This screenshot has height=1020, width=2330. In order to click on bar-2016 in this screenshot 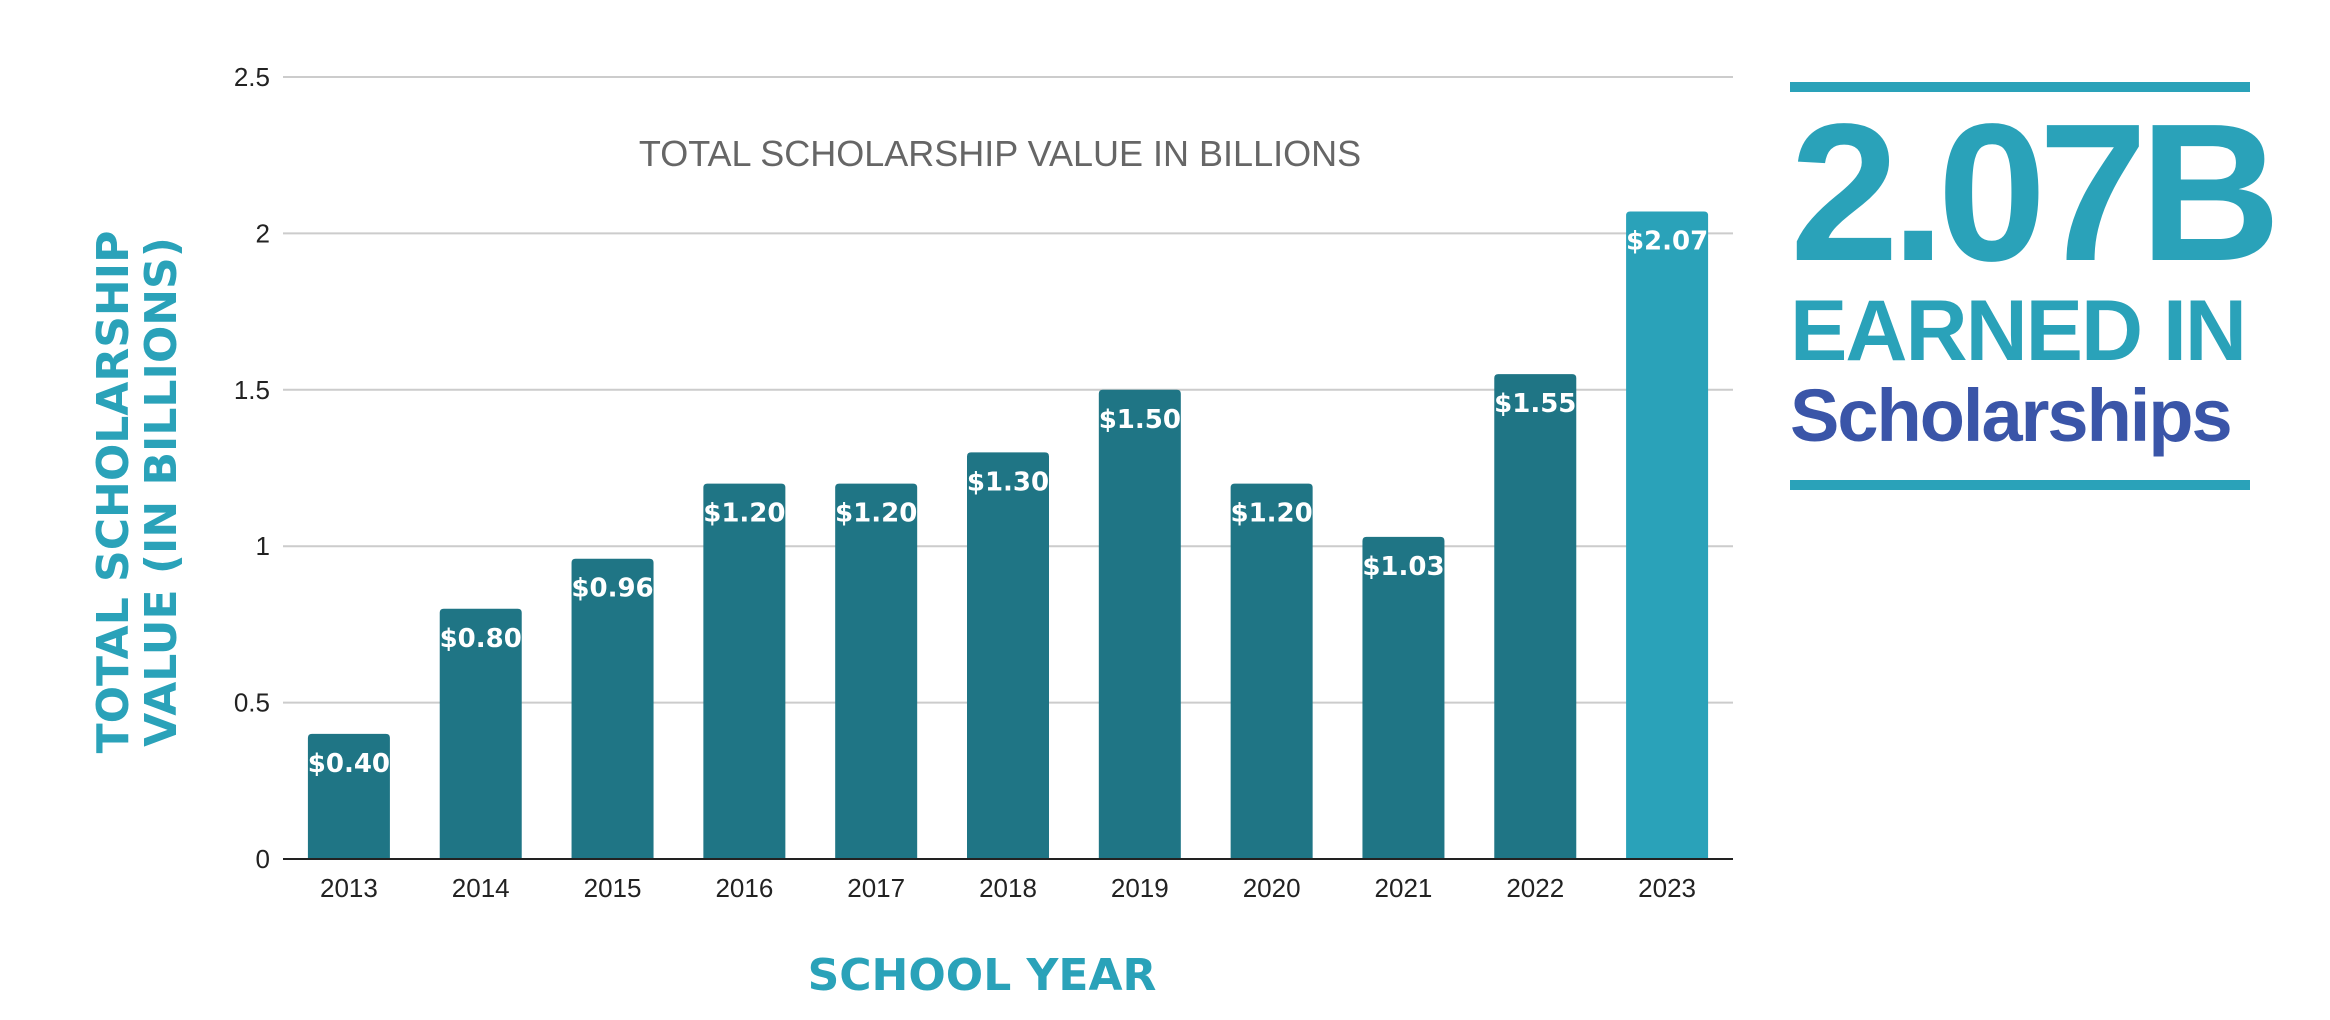, I will do `click(744, 671)`.